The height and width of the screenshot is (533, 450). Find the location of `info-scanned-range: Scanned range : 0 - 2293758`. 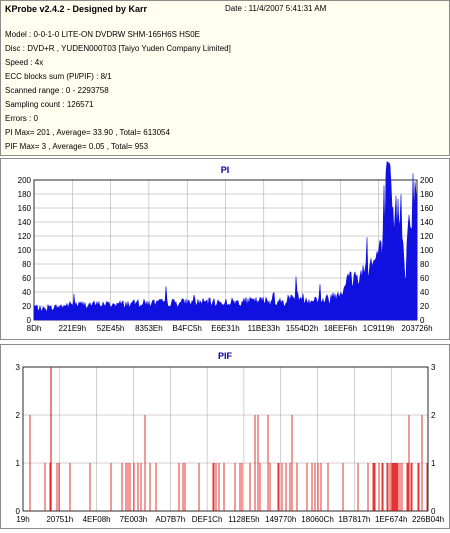

info-scanned-range: Scanned range : 0 - 2293758 is located at coordinates (57, 90).